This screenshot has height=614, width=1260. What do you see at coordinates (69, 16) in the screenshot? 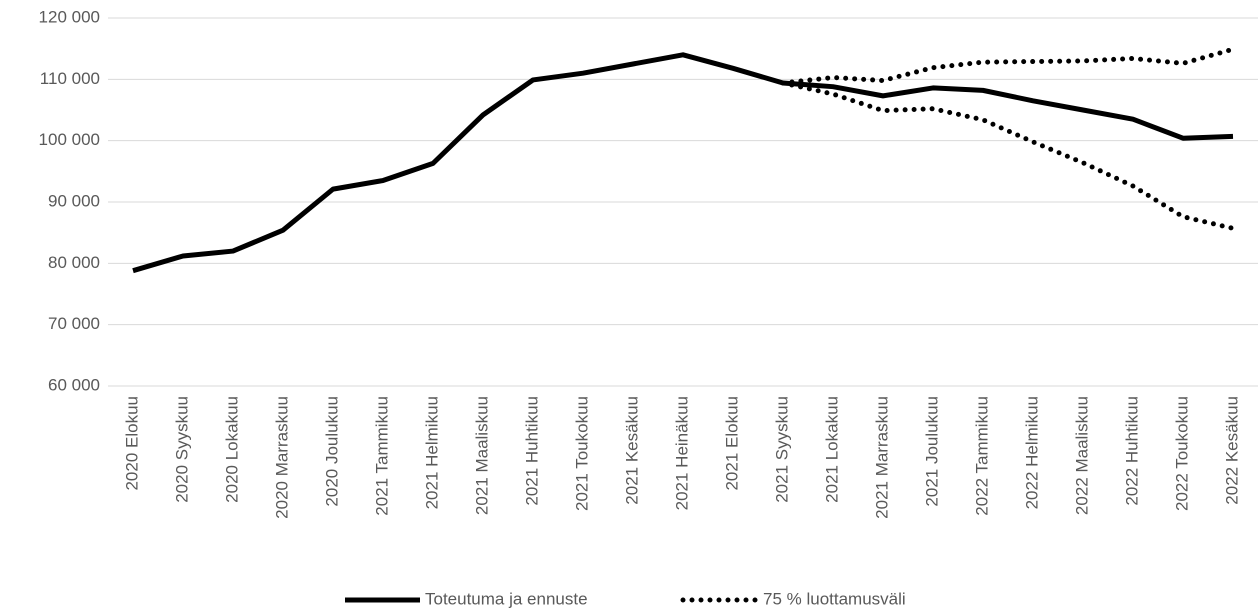
I see `y-tick-label: 120 000` at bounding box center [69, 16].